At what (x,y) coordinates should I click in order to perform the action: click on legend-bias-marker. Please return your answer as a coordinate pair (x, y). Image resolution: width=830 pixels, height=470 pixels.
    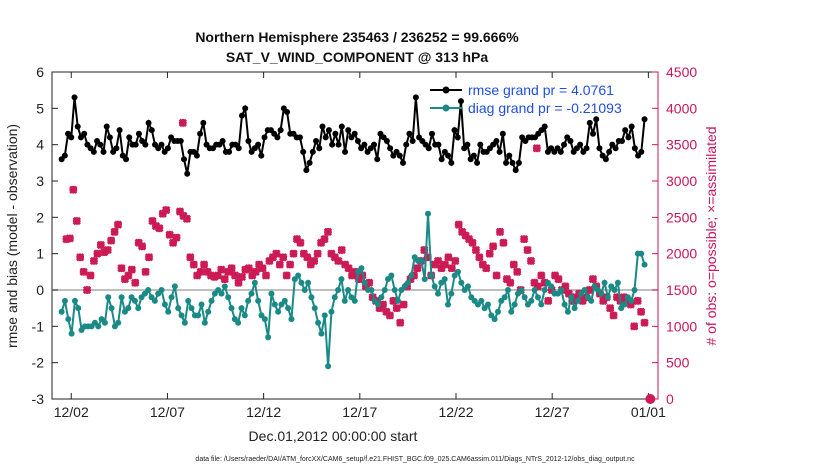
    Looking at the image, I should click on (446, 108).